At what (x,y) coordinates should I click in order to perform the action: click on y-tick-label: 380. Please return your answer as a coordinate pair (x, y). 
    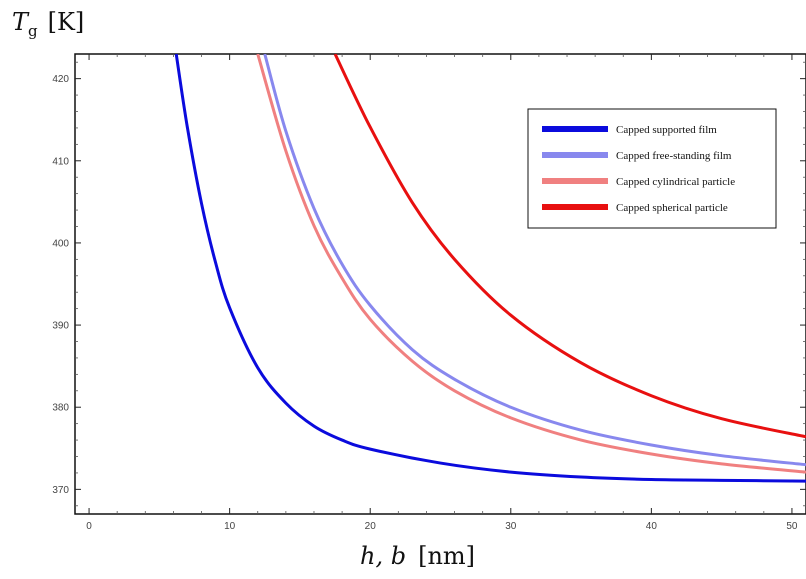
    Looking at the image, I should click on (60, 408).